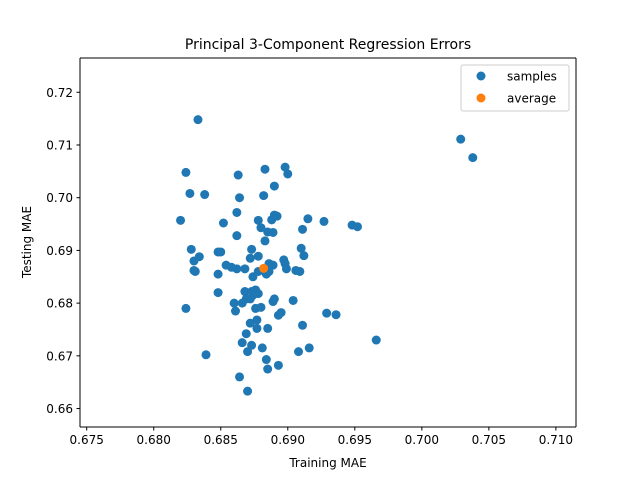 The height and width of the screenshot is (484, 640). What do you see at coordinates (556, 440) in the screenshot?
I see `x-tick-label: 0.710` at bounding box center [556, 440].